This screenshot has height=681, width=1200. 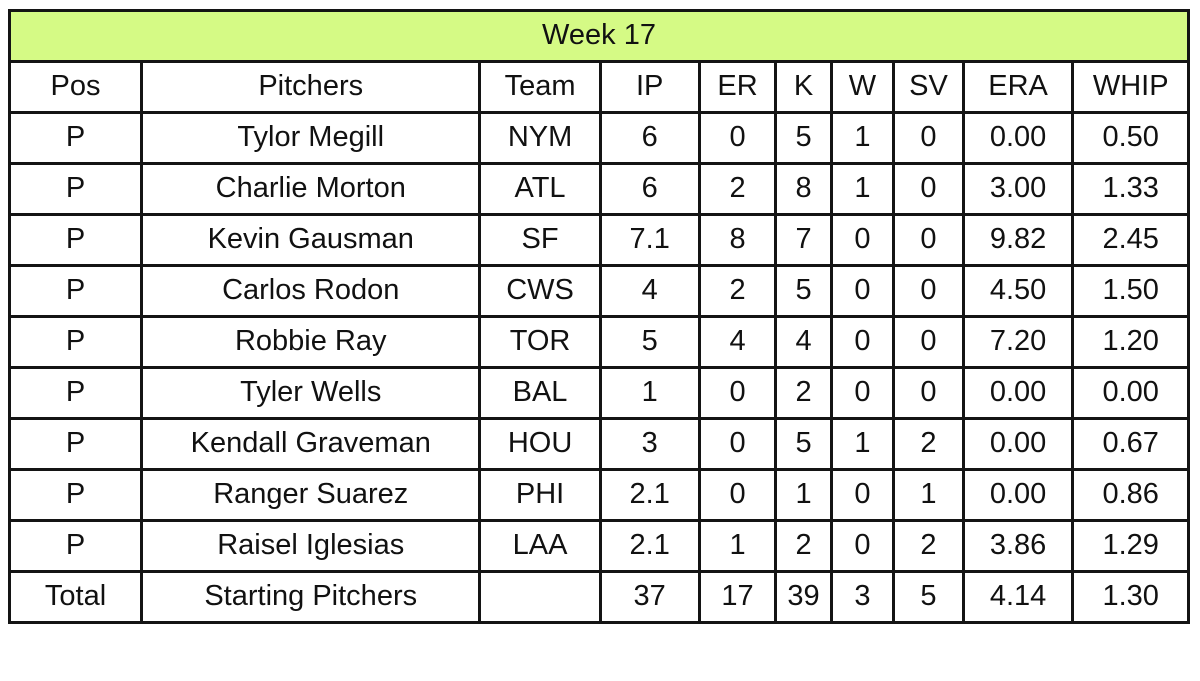 I want to click on header-row: Pos Pitchers Team IP ER K W SV ERA WHIP, so click(x=598, y=87).